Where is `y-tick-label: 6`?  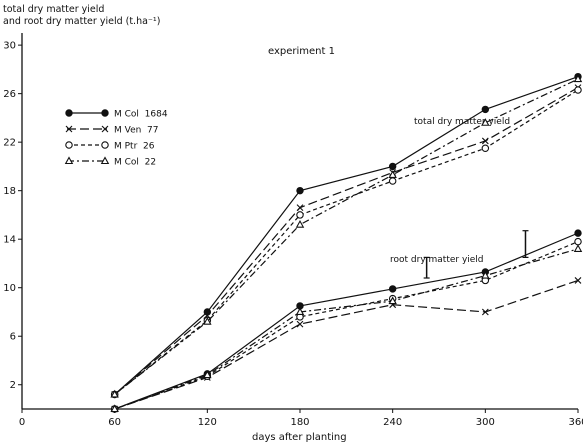 y-tick-label: 6 is located at coordinates (13, 337).